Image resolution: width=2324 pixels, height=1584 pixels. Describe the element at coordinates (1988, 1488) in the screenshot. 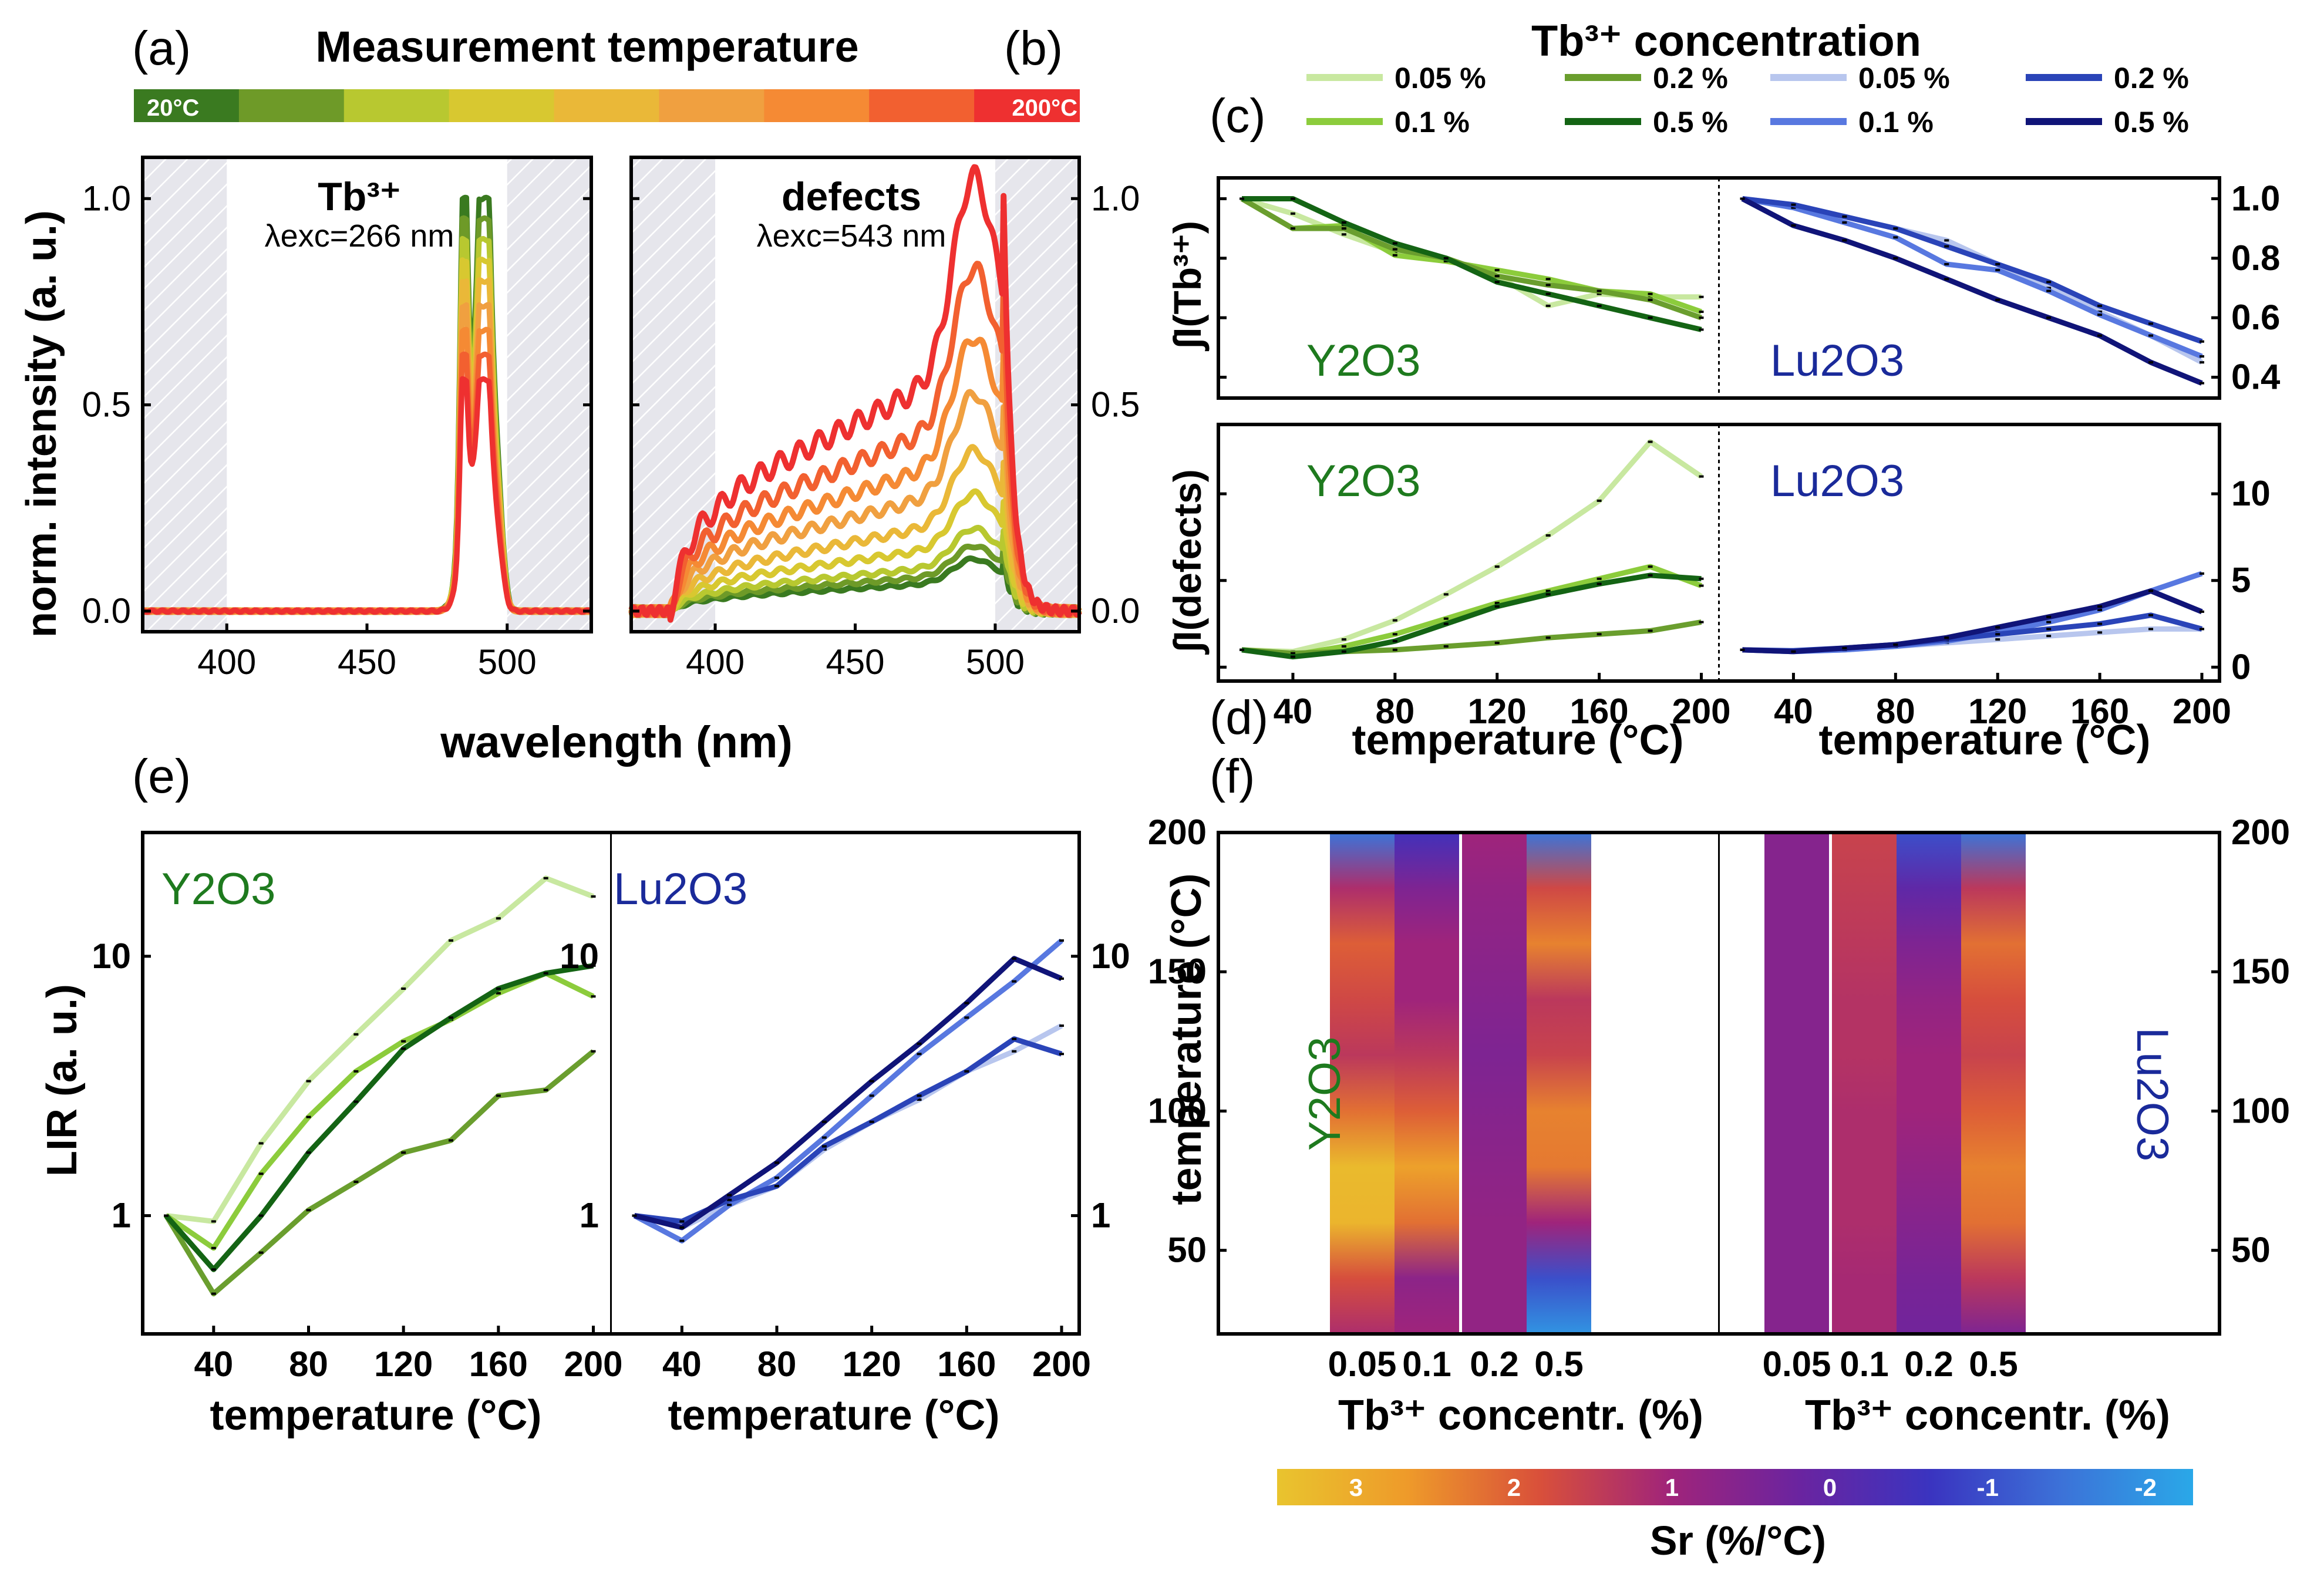

I see `colorbar-tick-label: -1` at that location.